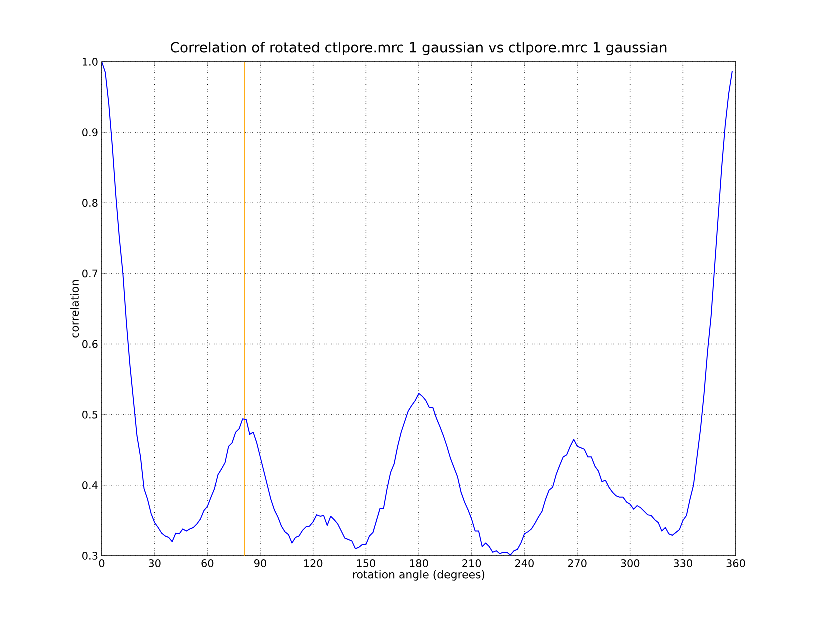  Describe the element at coordinates (577, 564) in the screenshot. I see `x-tick-label: 270` at that location.